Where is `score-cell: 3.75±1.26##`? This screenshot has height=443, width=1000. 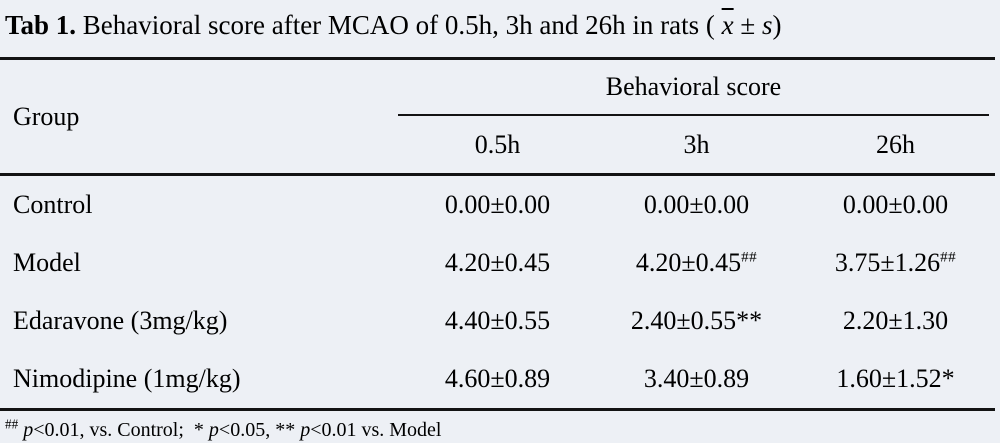 score-cell: 3.75±1.26## is located at coordinates (895, 263).